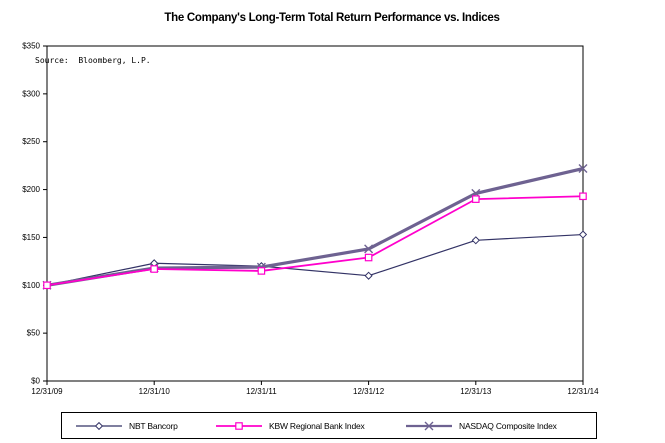 This screenshot has width=665, height=443. Describe the element at coordinates (31, 189) in the screenshot. I see `y-tick-label: $200` at that location.